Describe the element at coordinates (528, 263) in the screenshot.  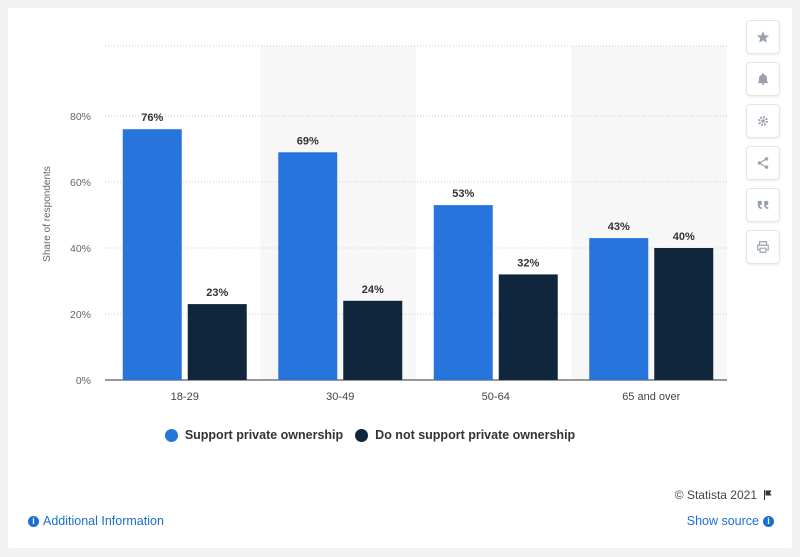
I see `data-label: 32%` at that location.